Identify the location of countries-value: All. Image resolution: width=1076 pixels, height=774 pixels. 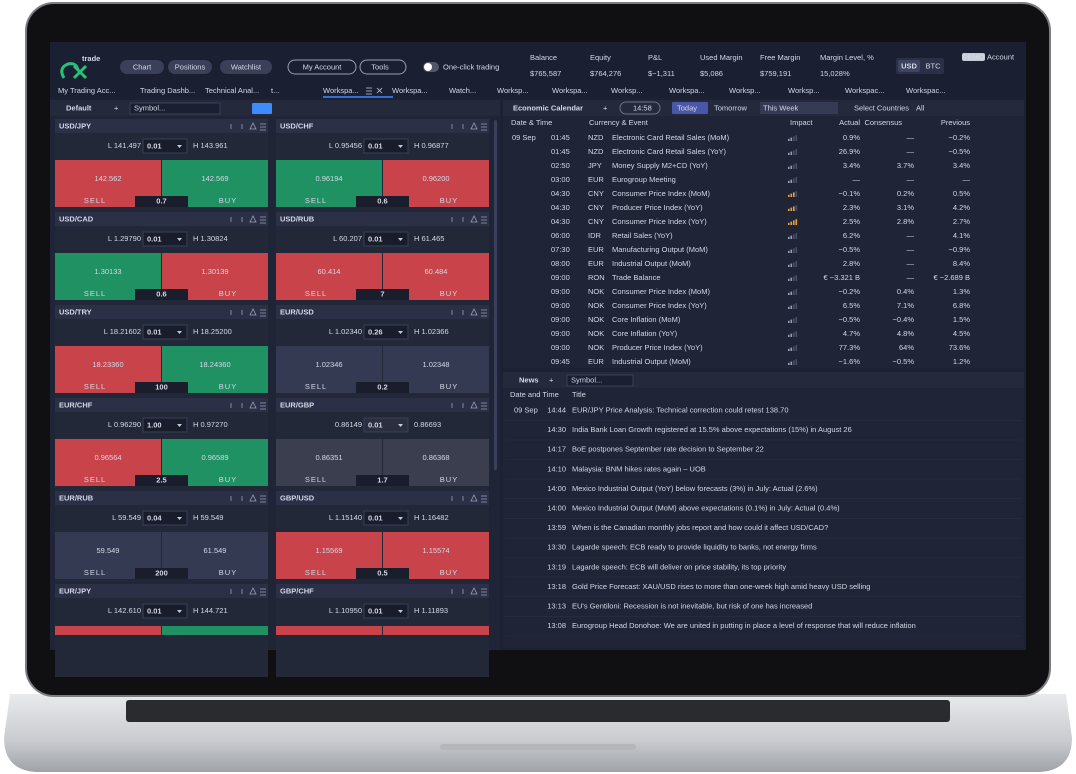
(920, 107).